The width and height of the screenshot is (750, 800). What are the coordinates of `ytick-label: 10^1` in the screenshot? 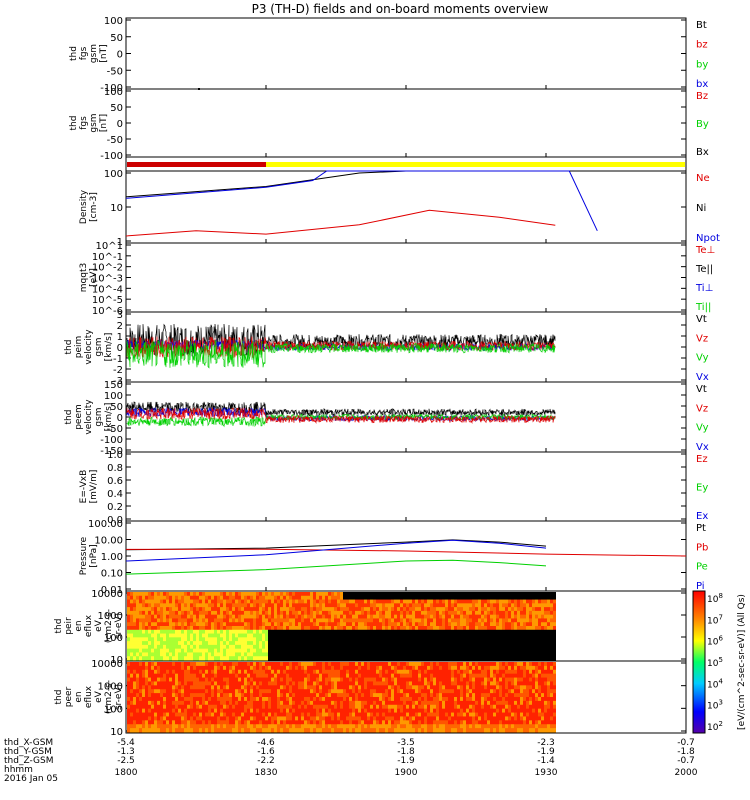 It's located at (109, 246).